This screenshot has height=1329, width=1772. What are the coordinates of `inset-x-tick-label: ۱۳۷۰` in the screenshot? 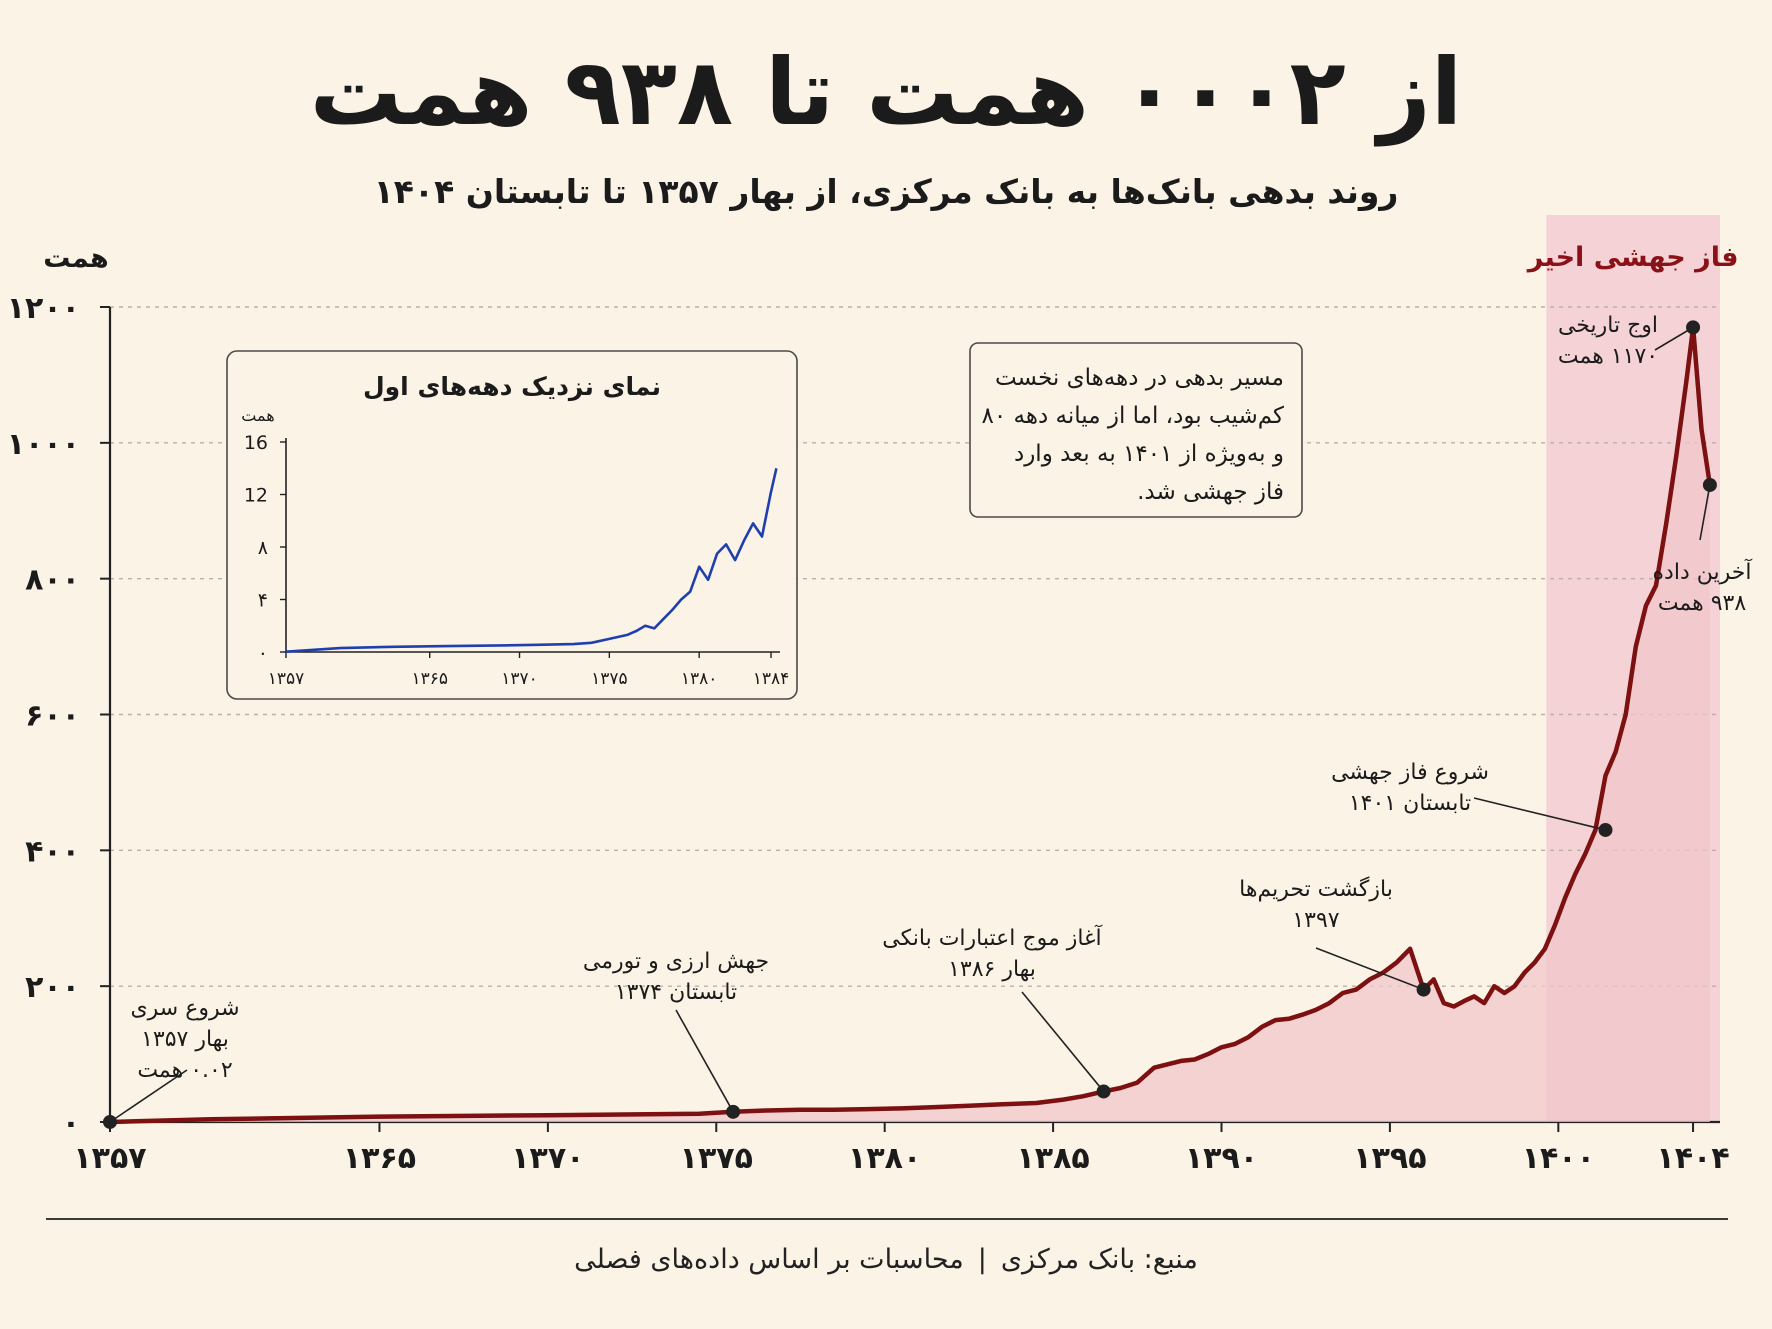 It's located at (519, 679).